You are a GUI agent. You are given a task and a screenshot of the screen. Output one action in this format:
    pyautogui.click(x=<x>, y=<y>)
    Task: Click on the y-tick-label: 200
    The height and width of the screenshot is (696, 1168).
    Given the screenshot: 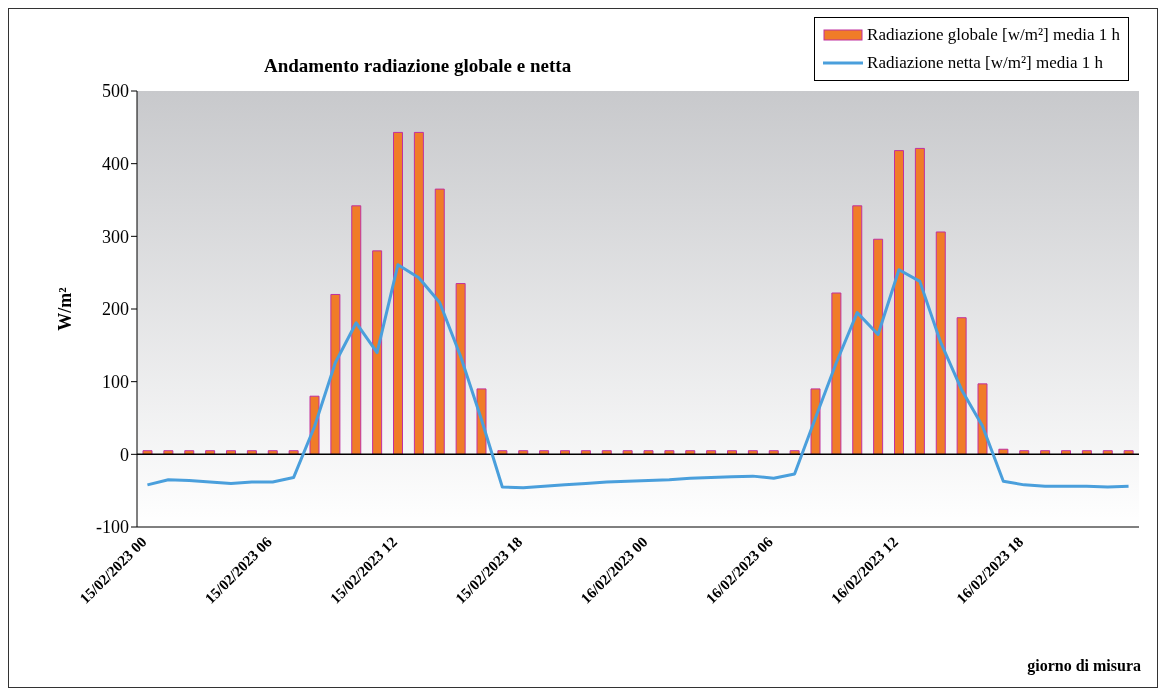 What is the action you would take?
    pyautogui.click(x=115, y=309)
    